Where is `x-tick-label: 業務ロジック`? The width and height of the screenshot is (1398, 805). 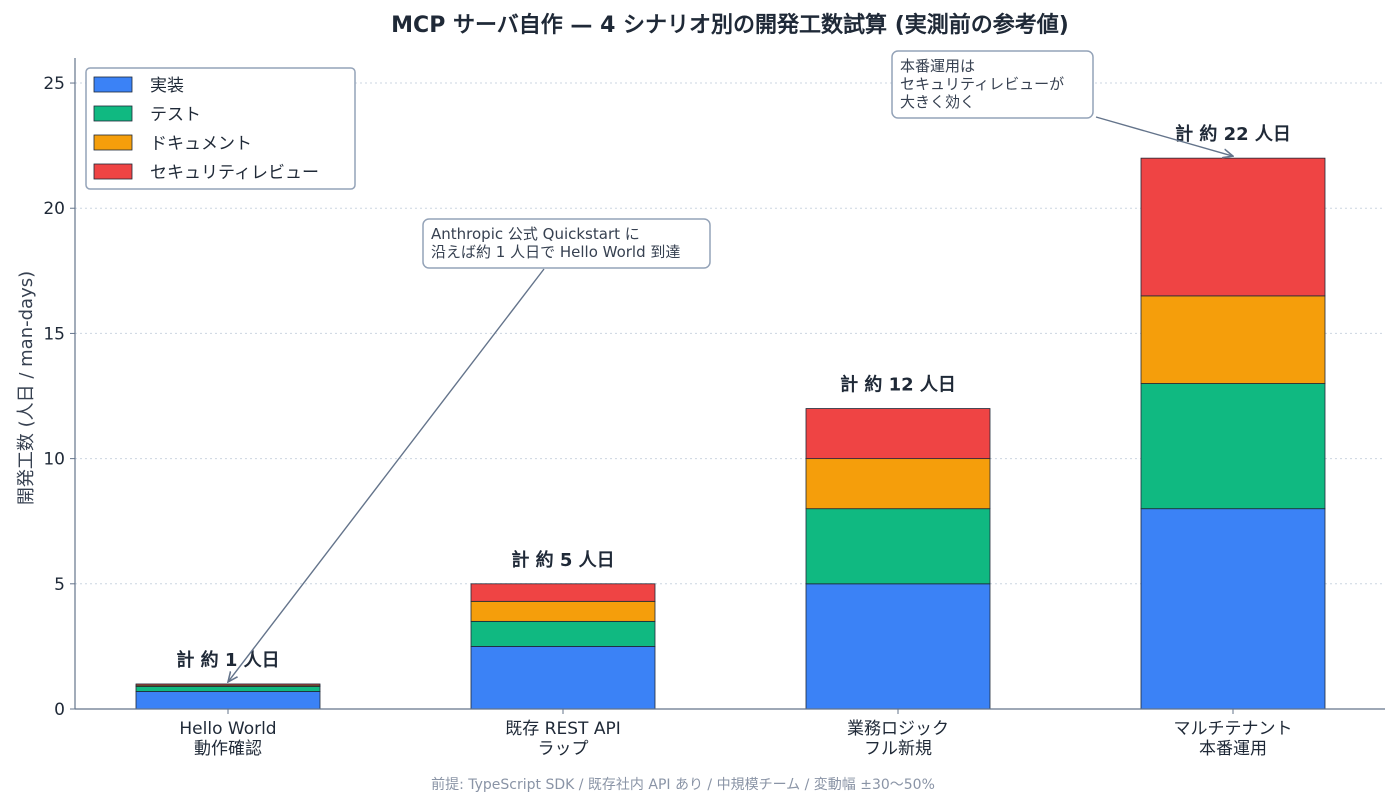 x-tick-label: 業務ロジック is located at coordinates (898, 729).